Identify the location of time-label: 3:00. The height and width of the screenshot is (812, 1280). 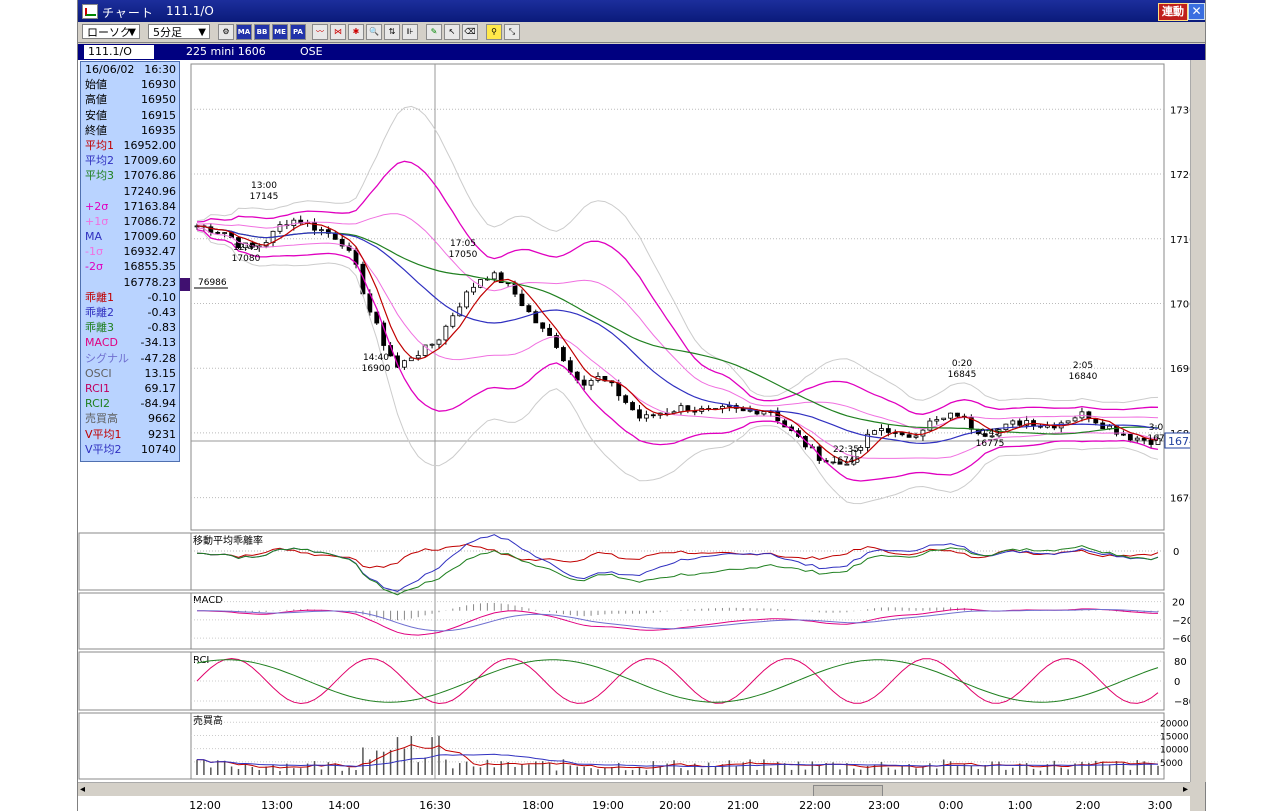
(1160, 805).